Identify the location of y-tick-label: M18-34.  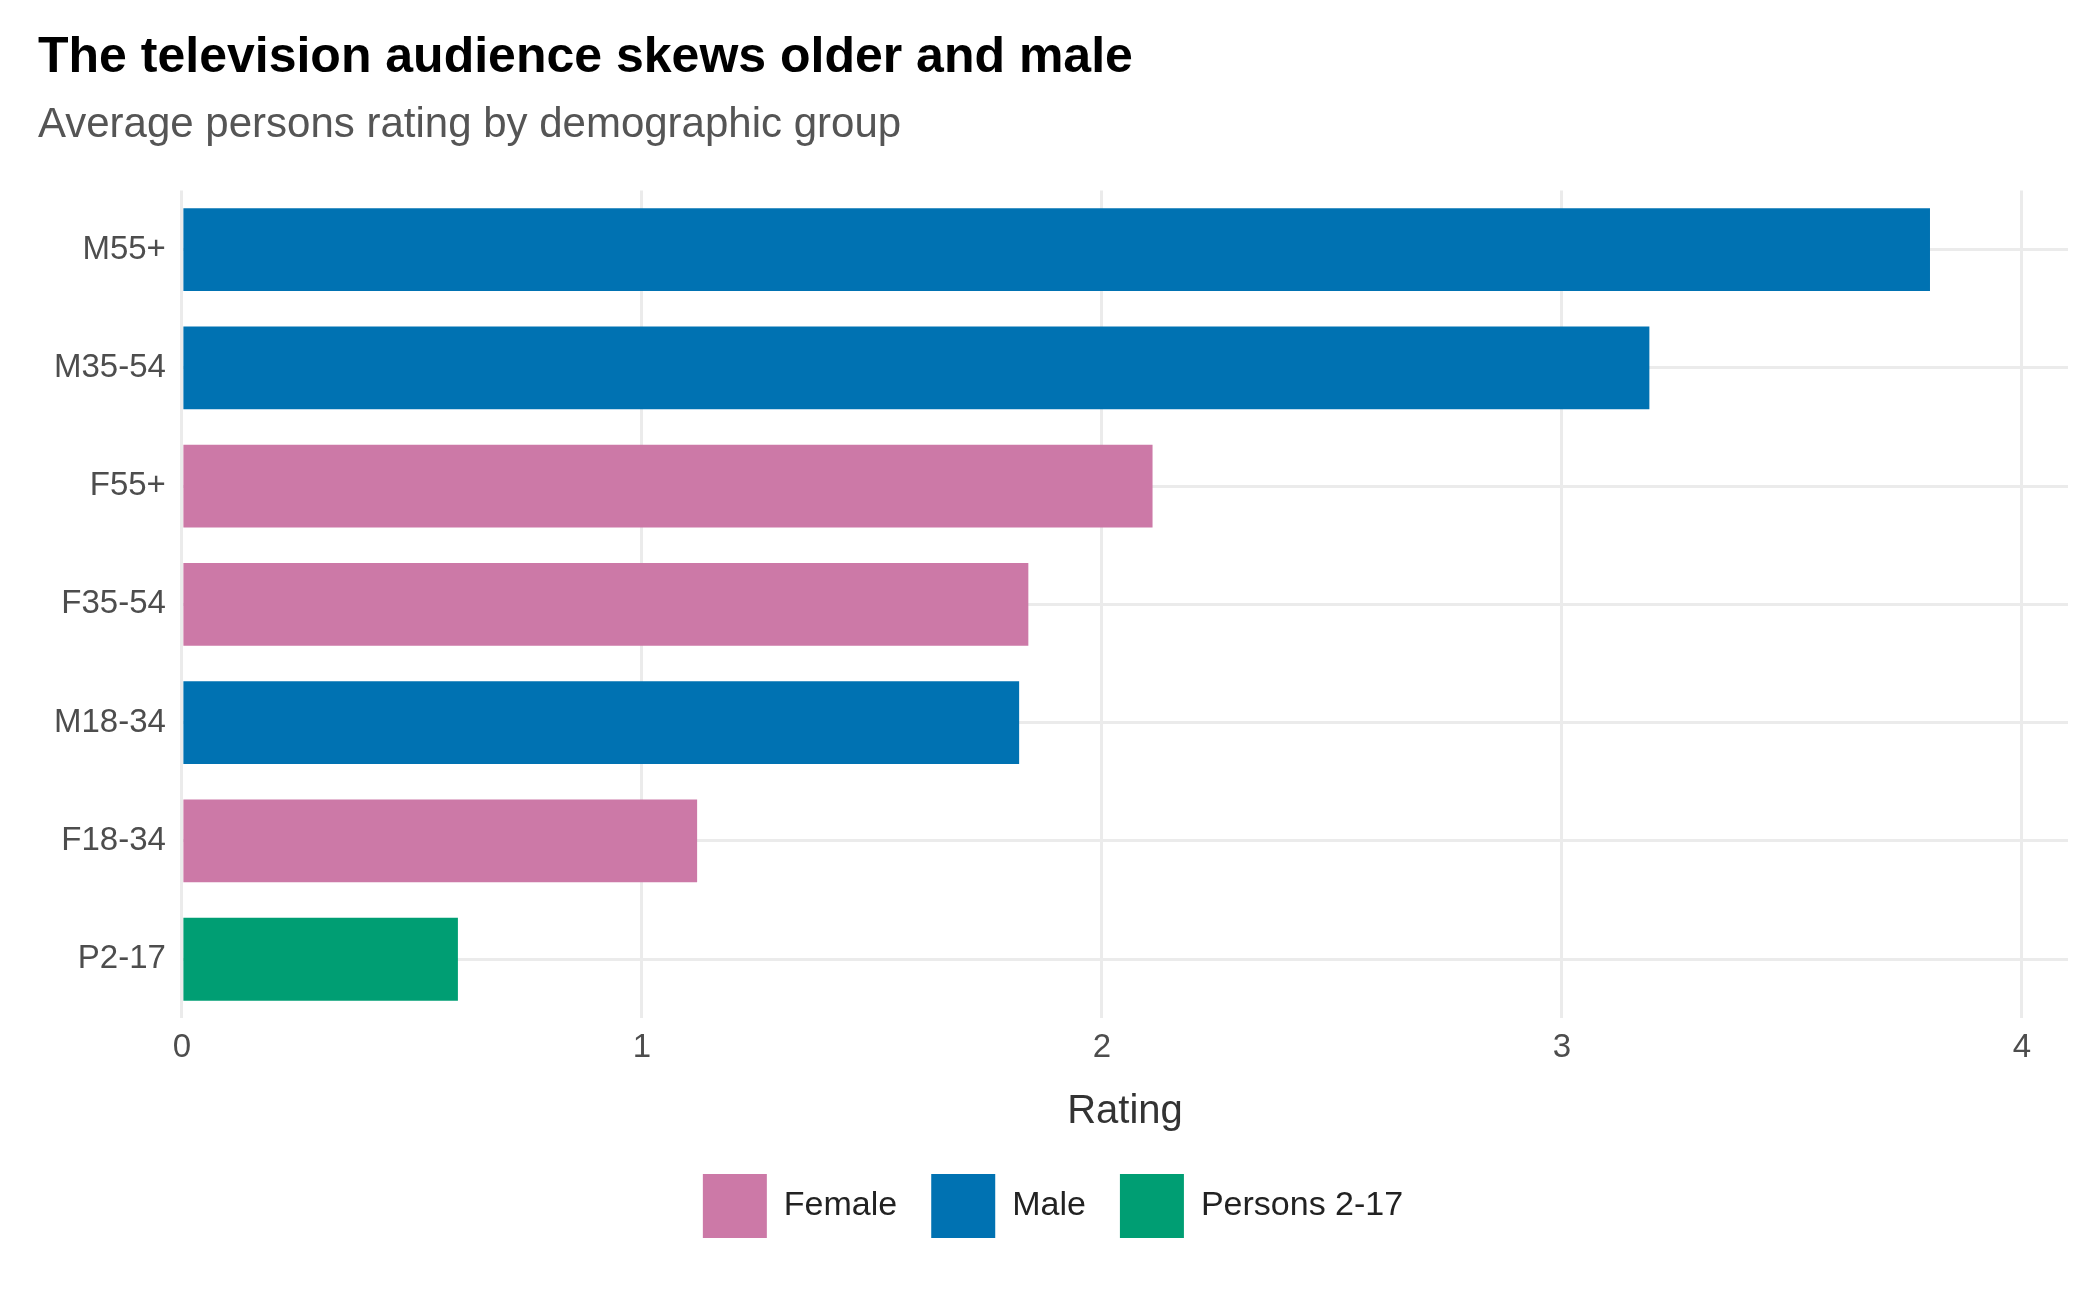
(110, 720).